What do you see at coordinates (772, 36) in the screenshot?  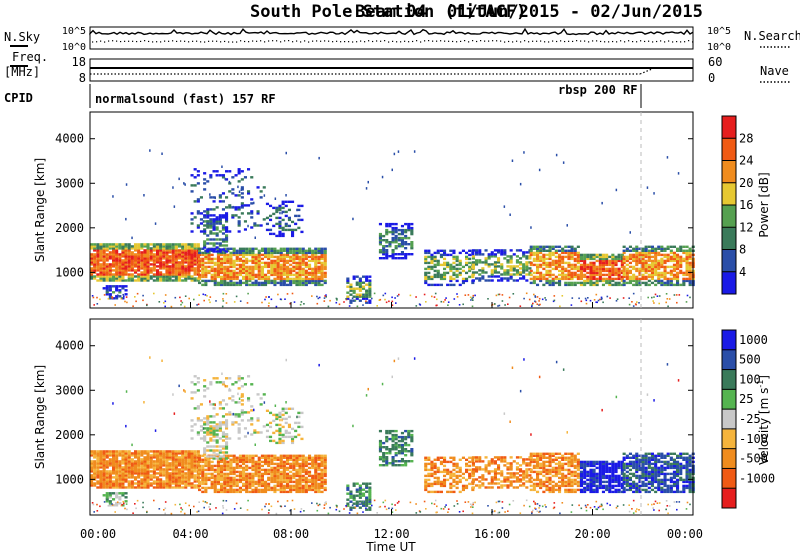 I see `nsearch-label: N.Search` at bounding box center [772, 36].